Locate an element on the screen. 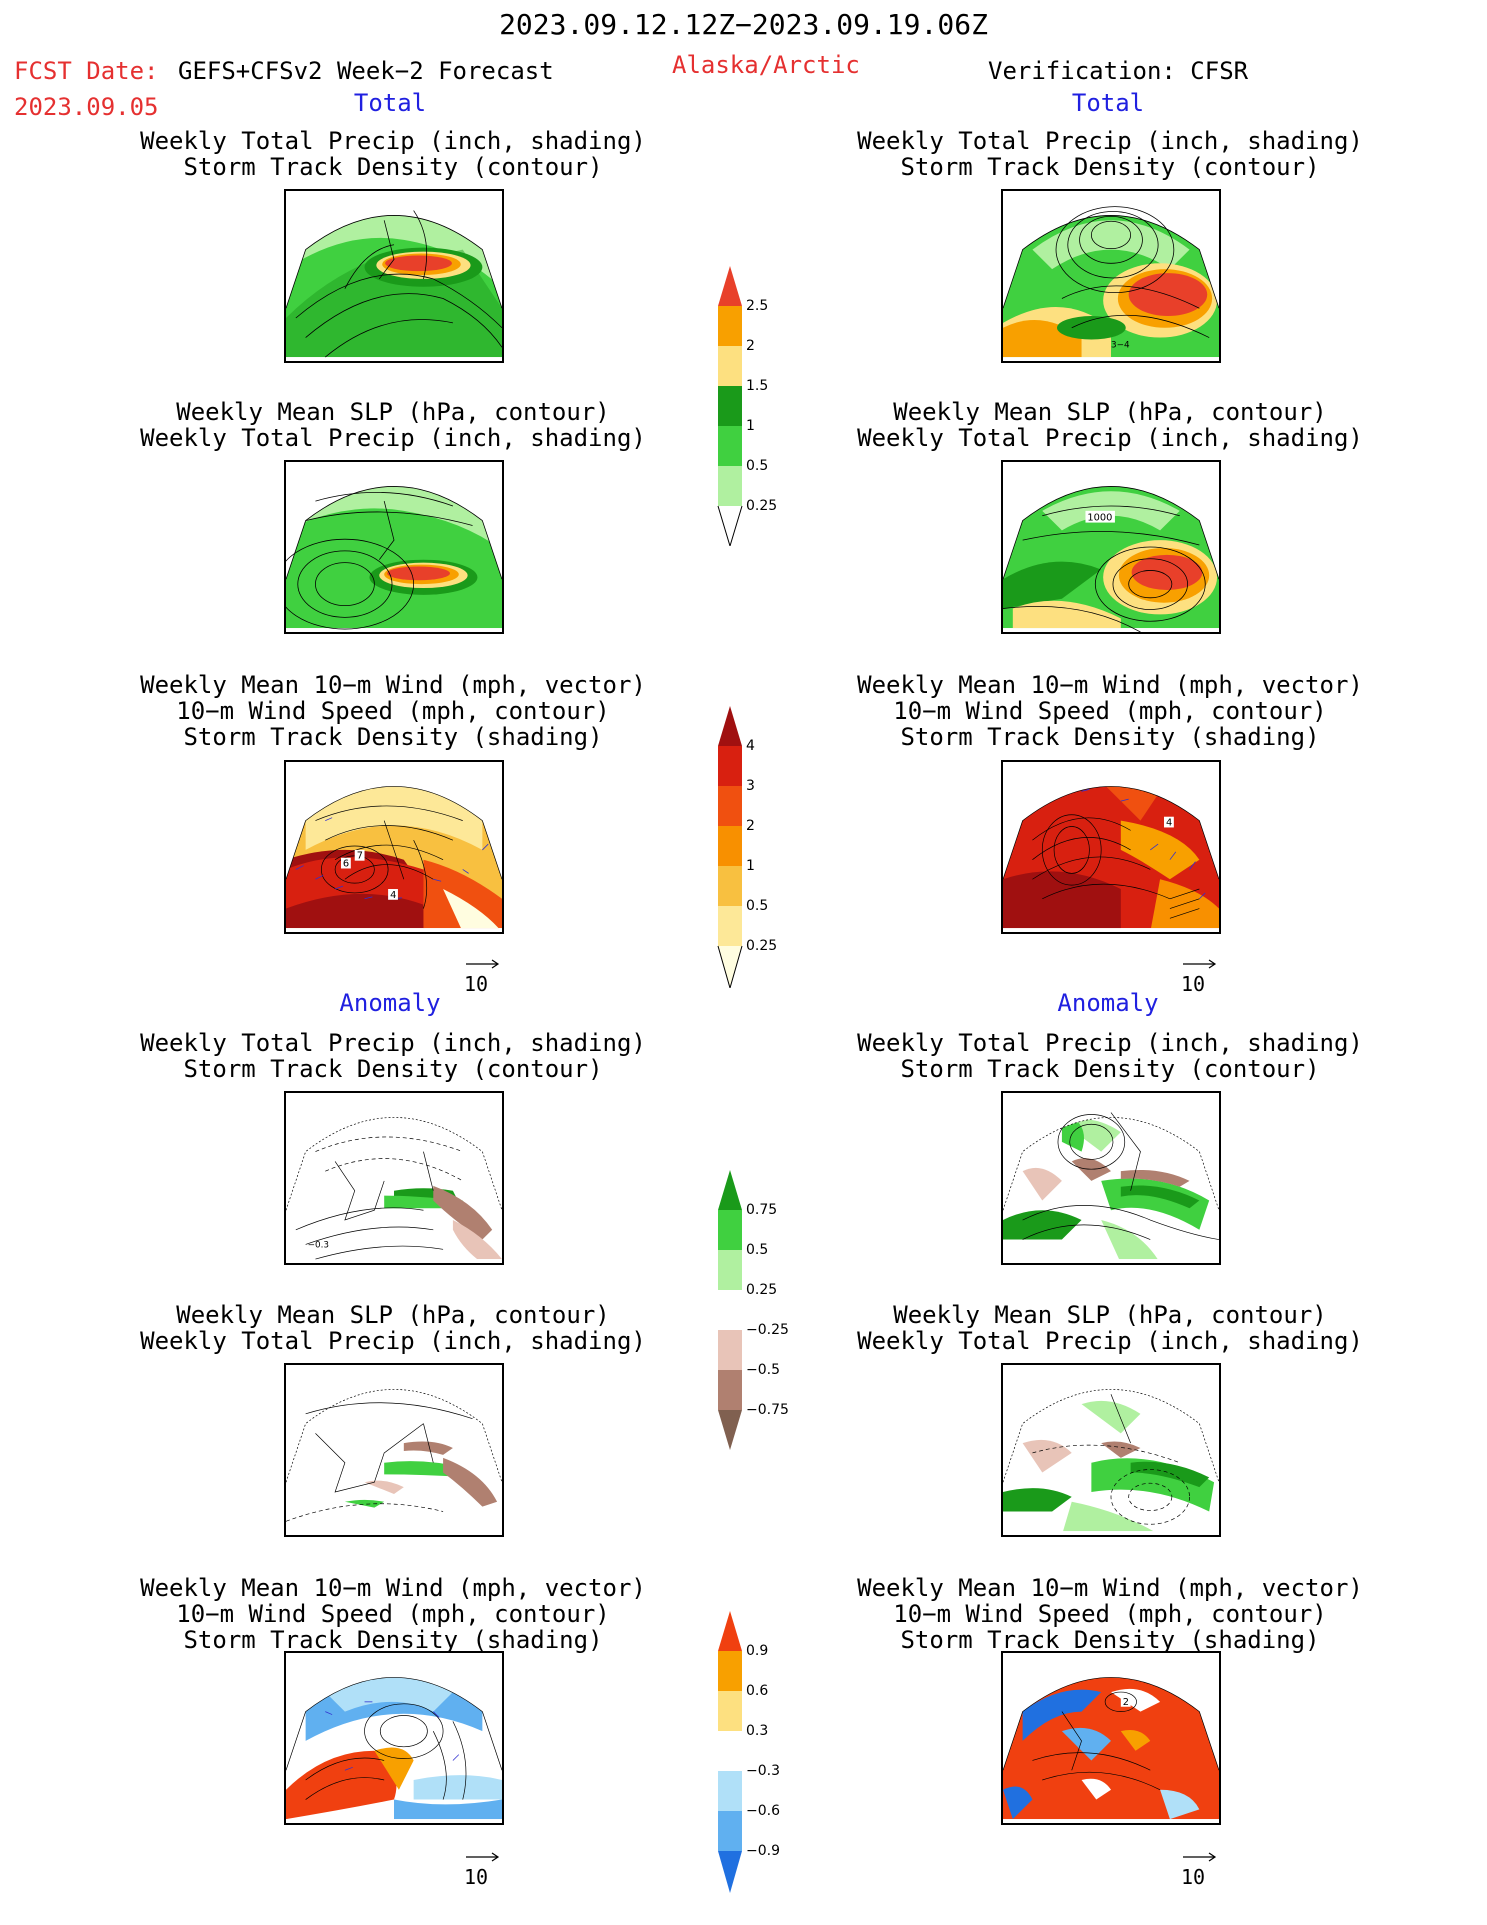 This screenshot has width=1487, height=1925. wind-label-4: 4 is located at coordinates (393, 895).